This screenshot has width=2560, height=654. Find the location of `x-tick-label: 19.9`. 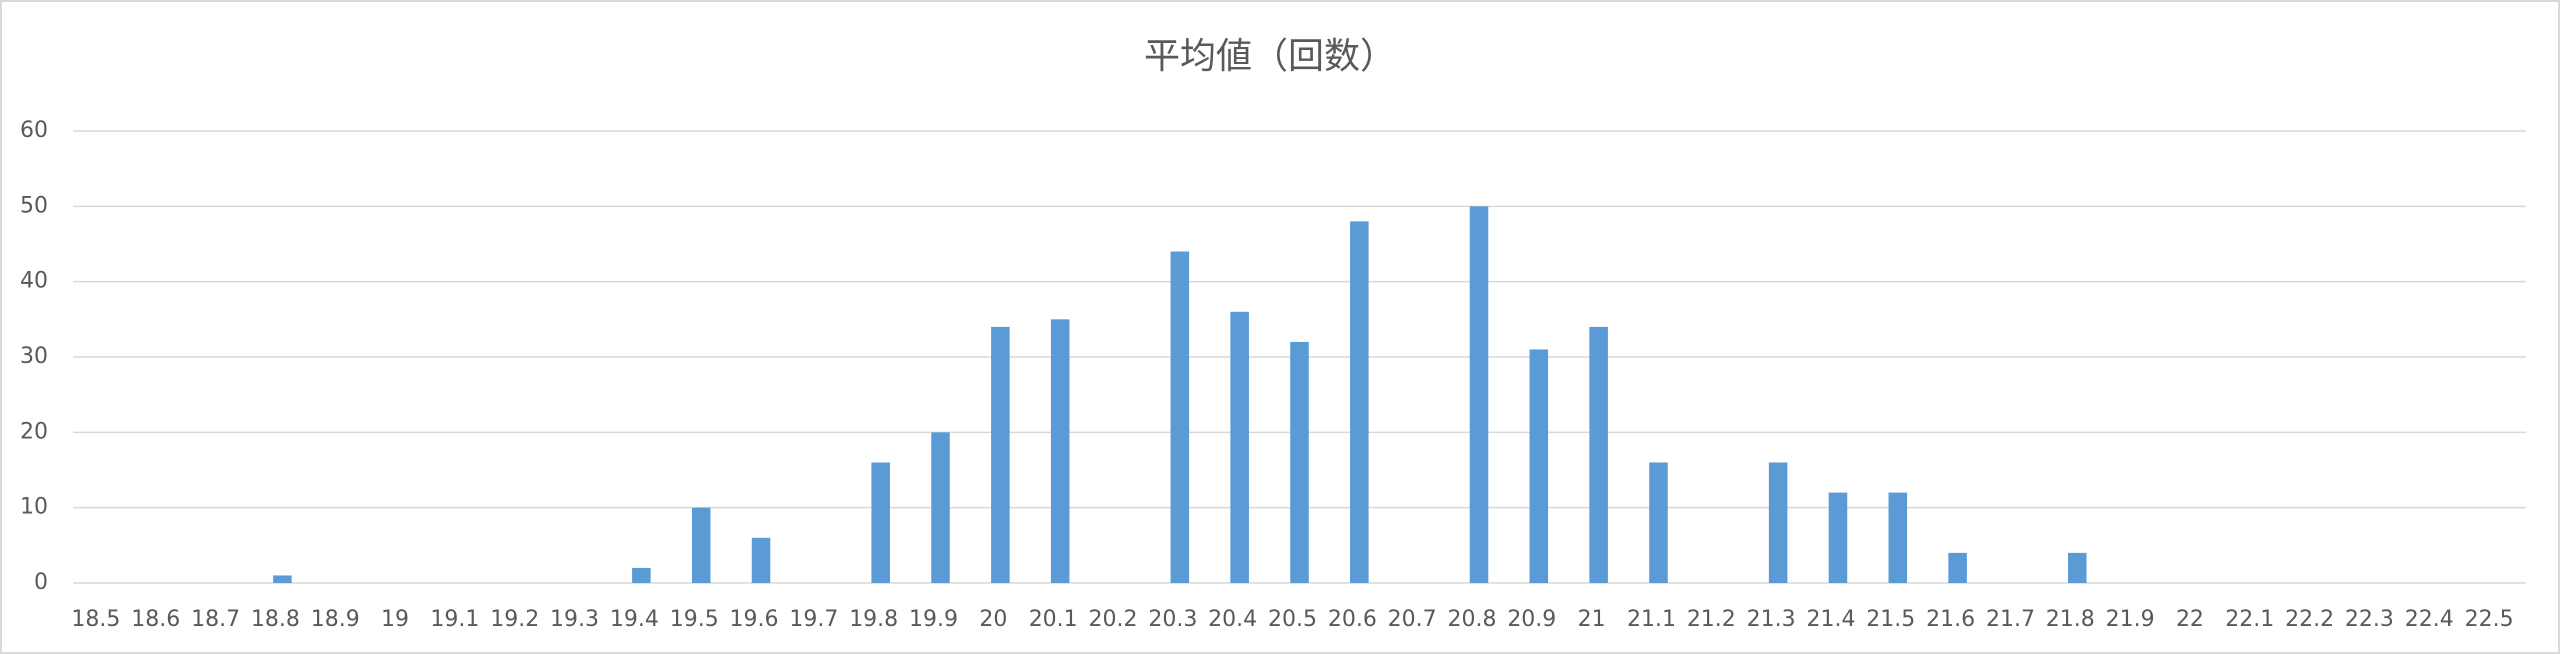

x-tick-label: 19.9 is located at coordinates (933, 619).